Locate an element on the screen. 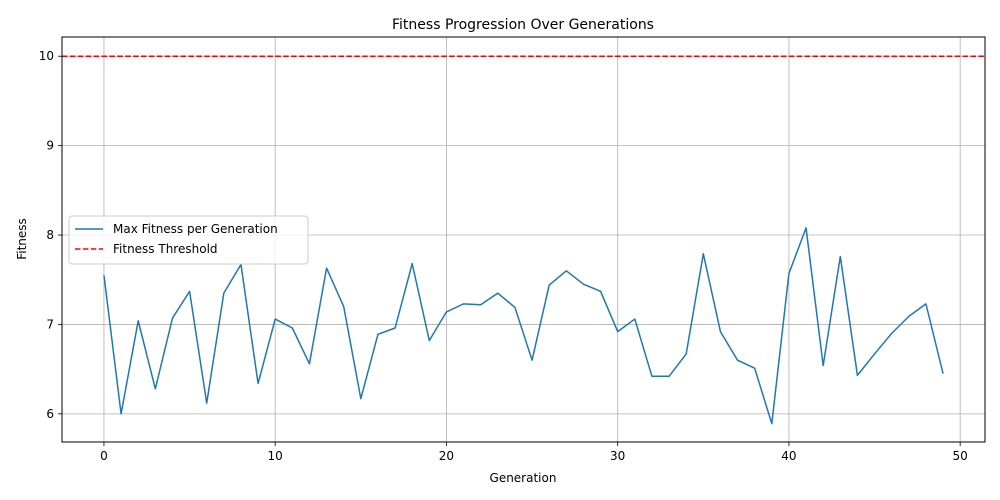 This screenshot has width=1000, height=500. legend-label-threshold: Fitness Threshold is located at coordinates (165, 249).